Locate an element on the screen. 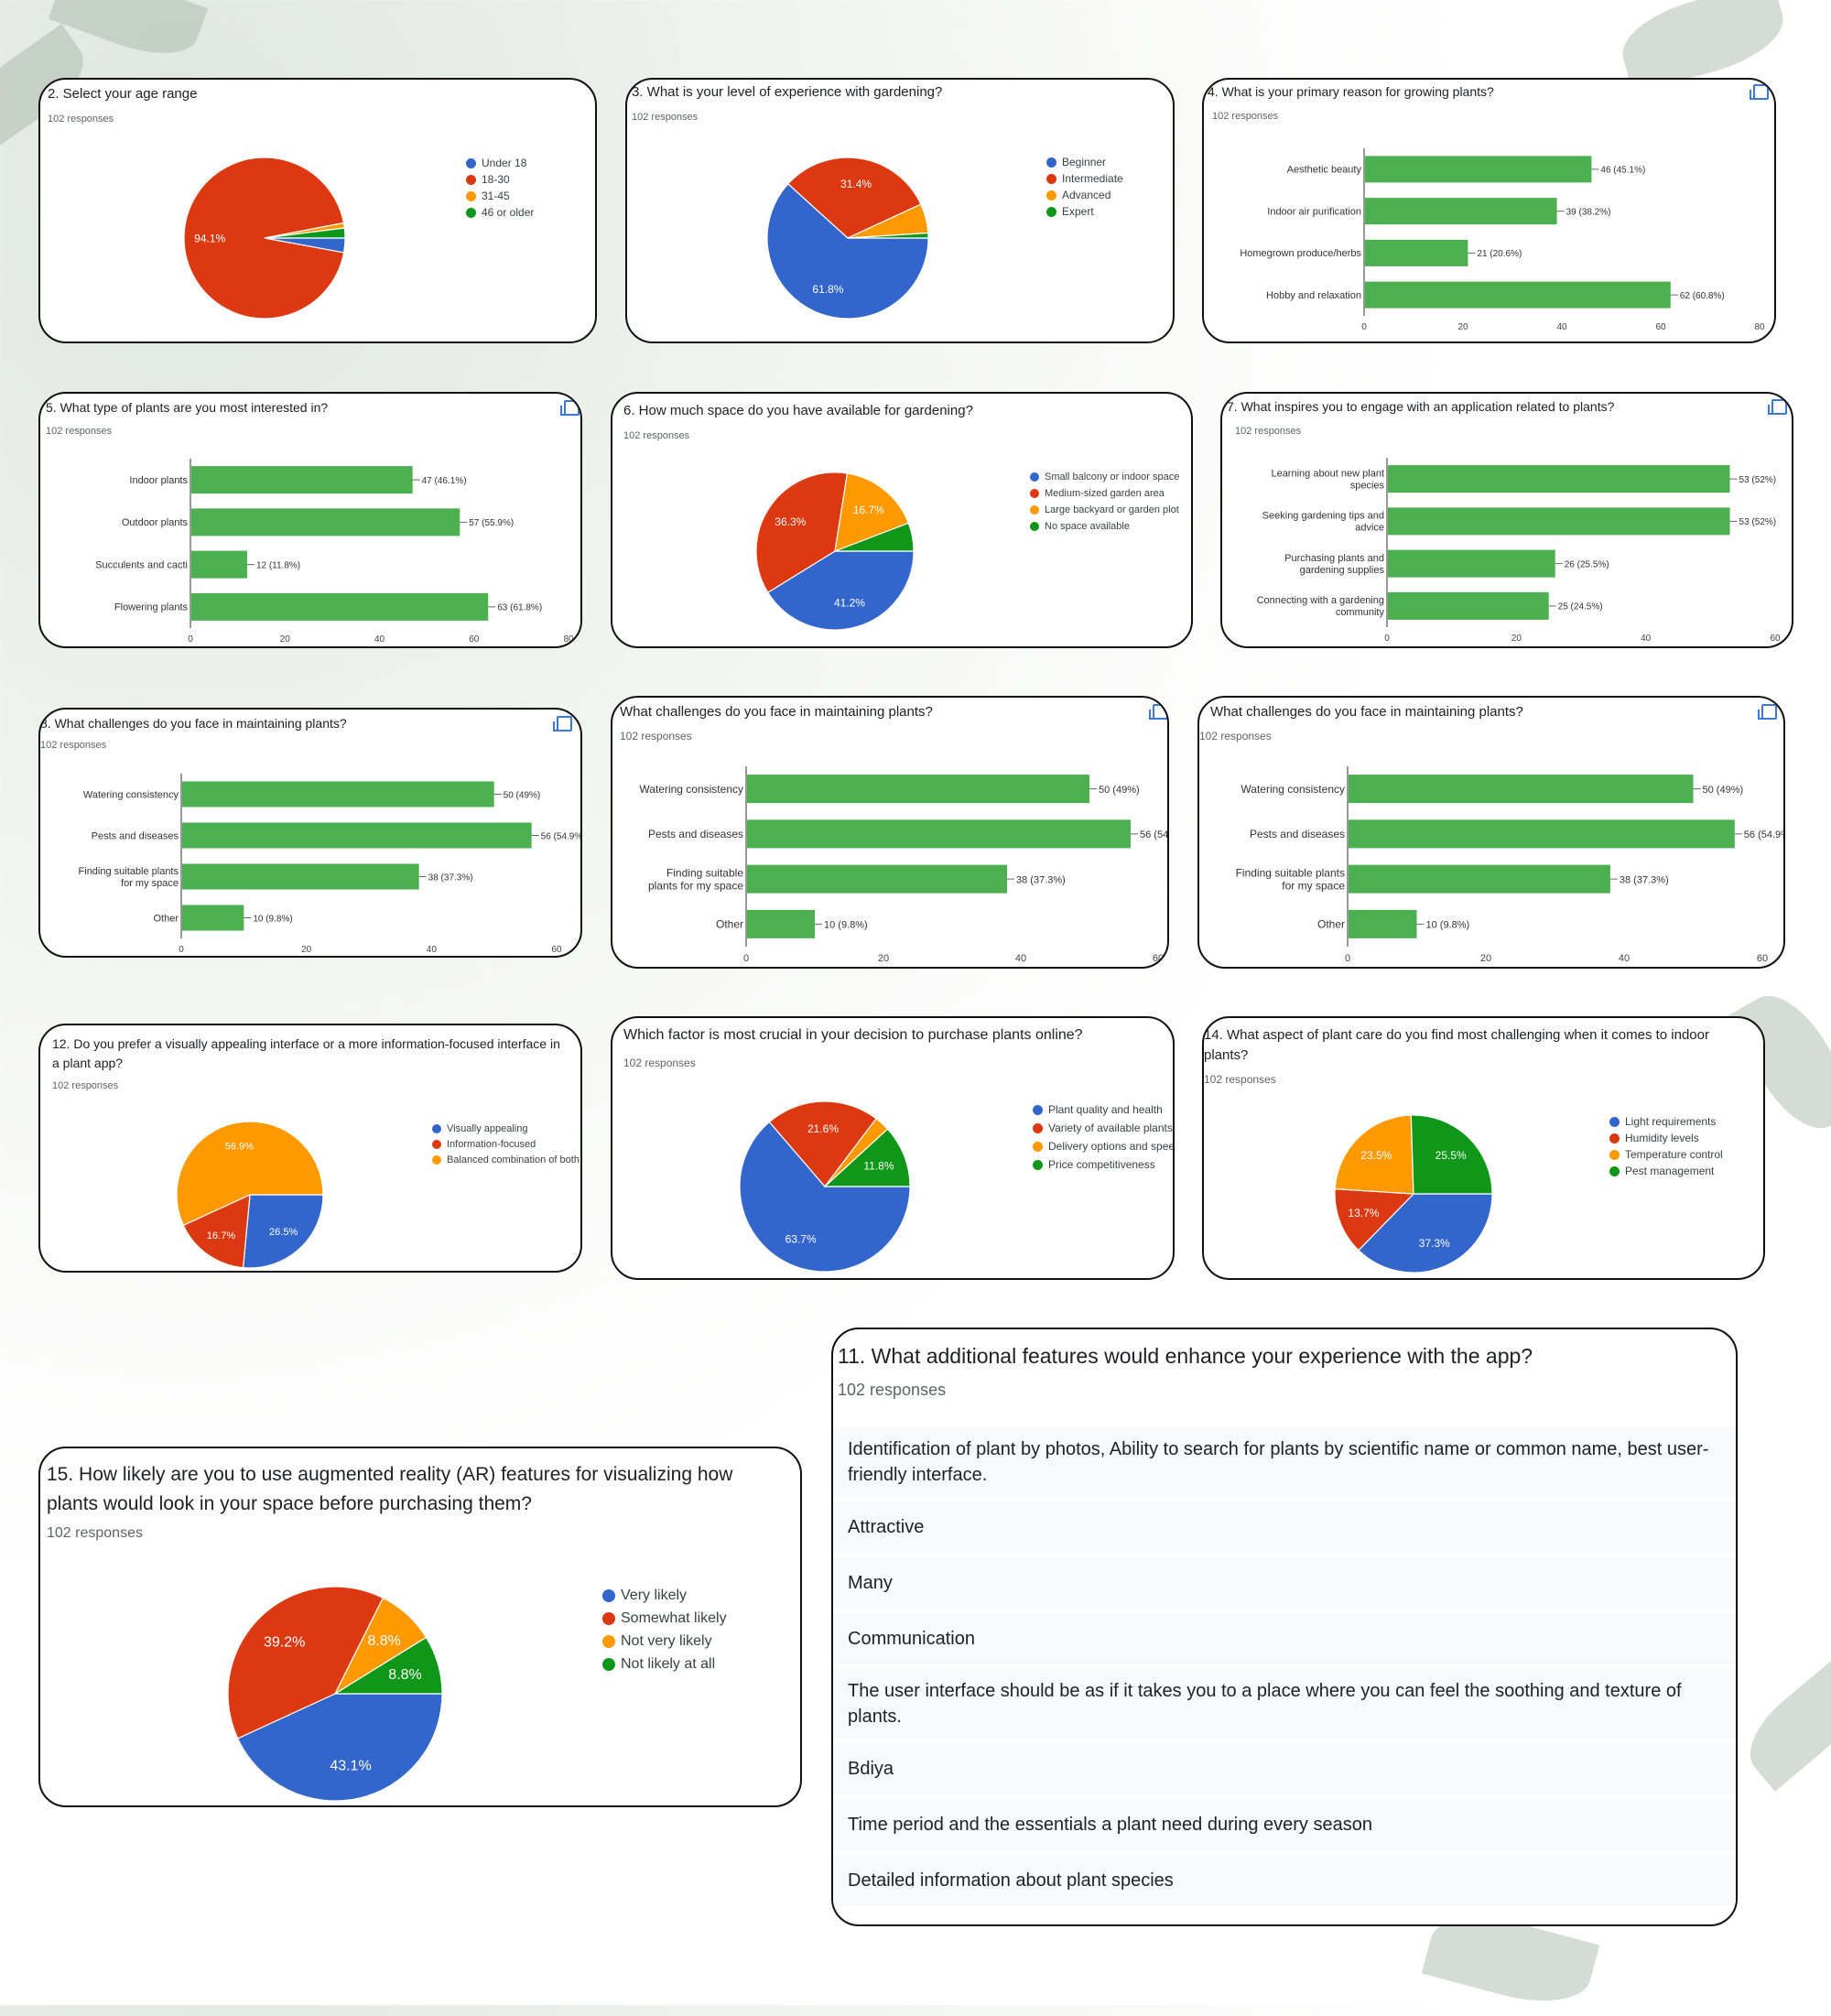  slice-label: 37.3% is located at coordinates (1435, 1243).